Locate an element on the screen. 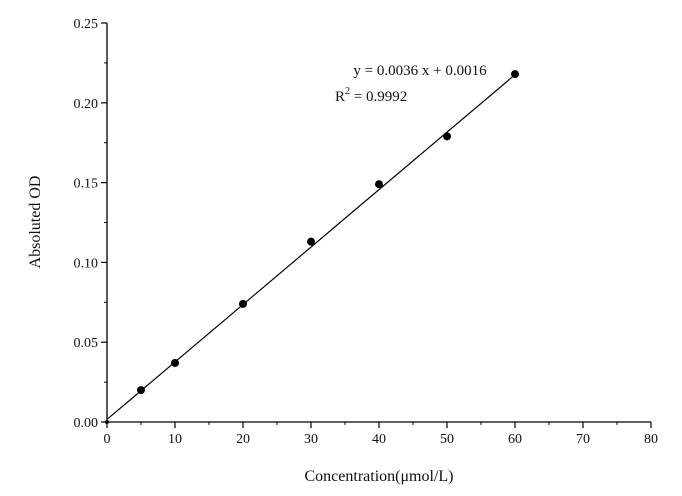  x-tick-label: 80 is located at coordinates (651, 439).